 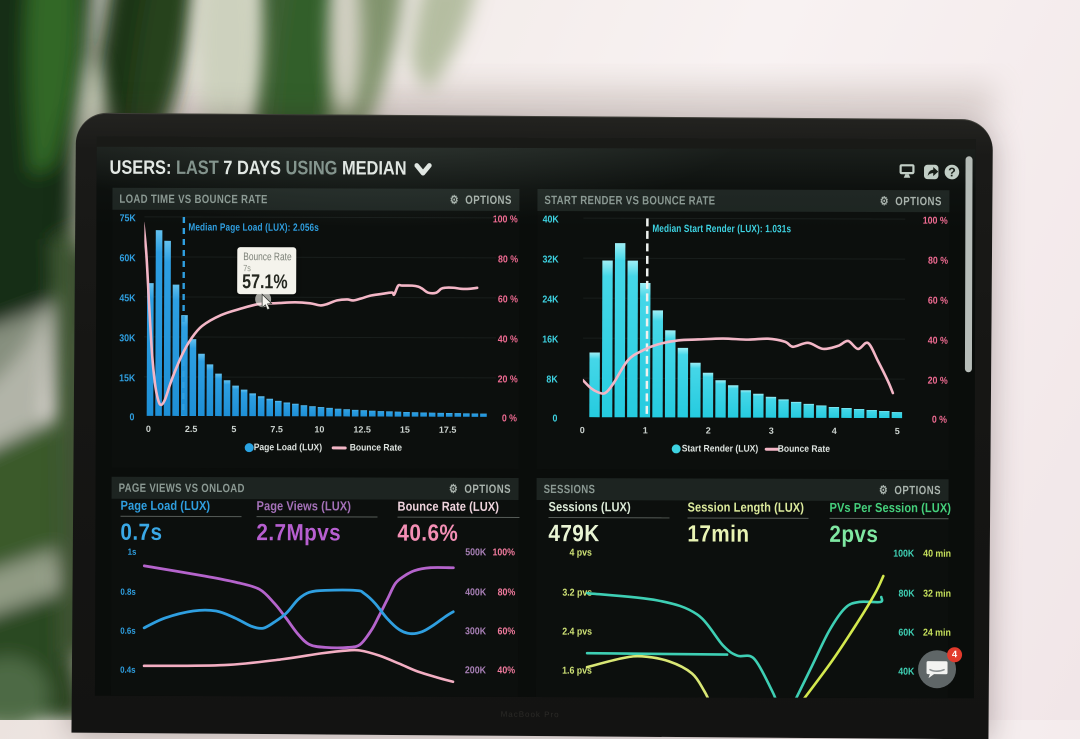 What do you see at coordinates (721, 228) in the screenshot?
I see `svg-text:Median Start Render (LUX): 1.0: Median Start Render (LUX): 1.031s` at bounding box center [721, 228].